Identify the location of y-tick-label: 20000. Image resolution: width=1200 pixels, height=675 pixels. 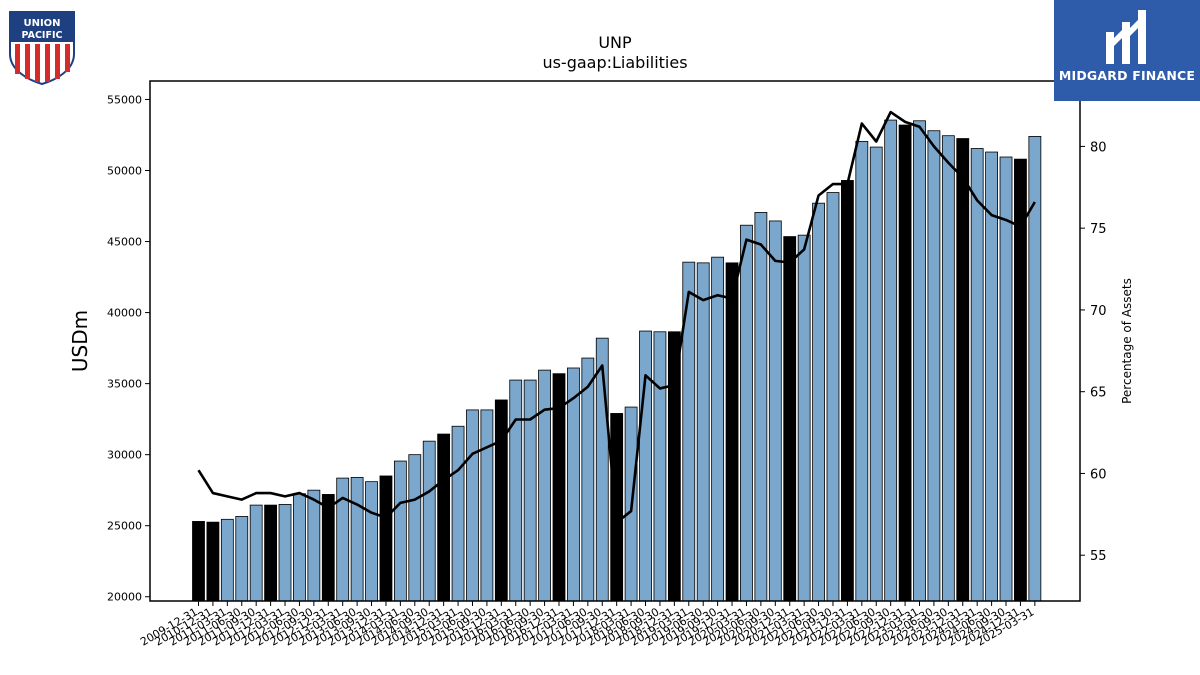
(124, 597).